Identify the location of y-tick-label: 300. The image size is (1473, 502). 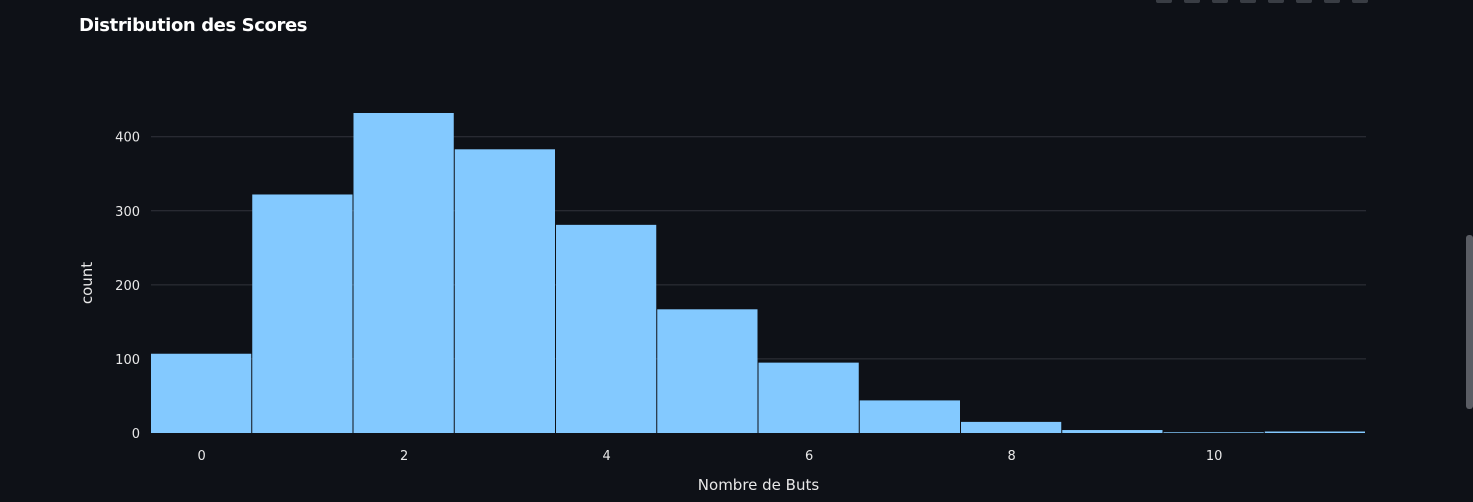
(127, 212).